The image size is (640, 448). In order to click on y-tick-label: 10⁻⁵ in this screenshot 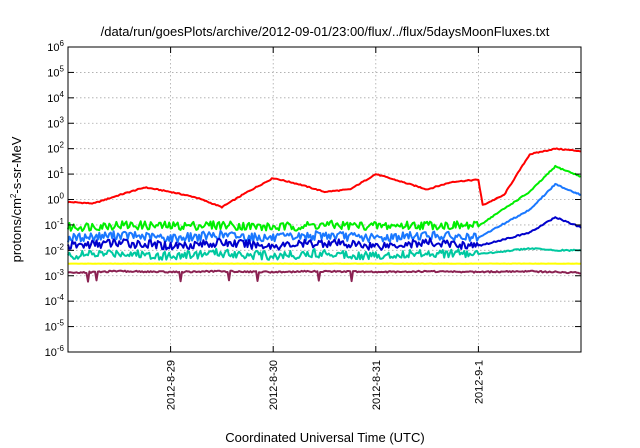, I will do `click(55, 326)`.